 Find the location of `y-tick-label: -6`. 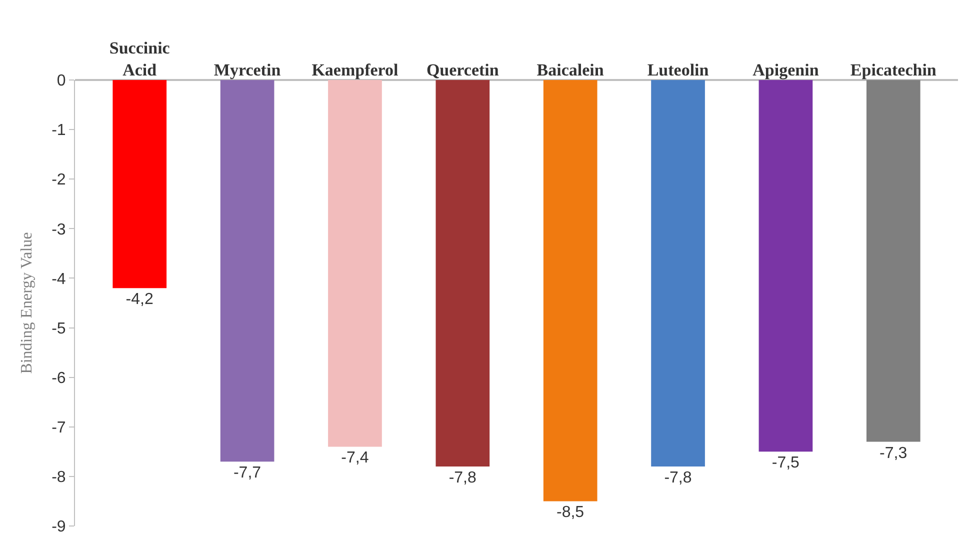

y-tick-label: -6 is located at coordinates (59, 378).